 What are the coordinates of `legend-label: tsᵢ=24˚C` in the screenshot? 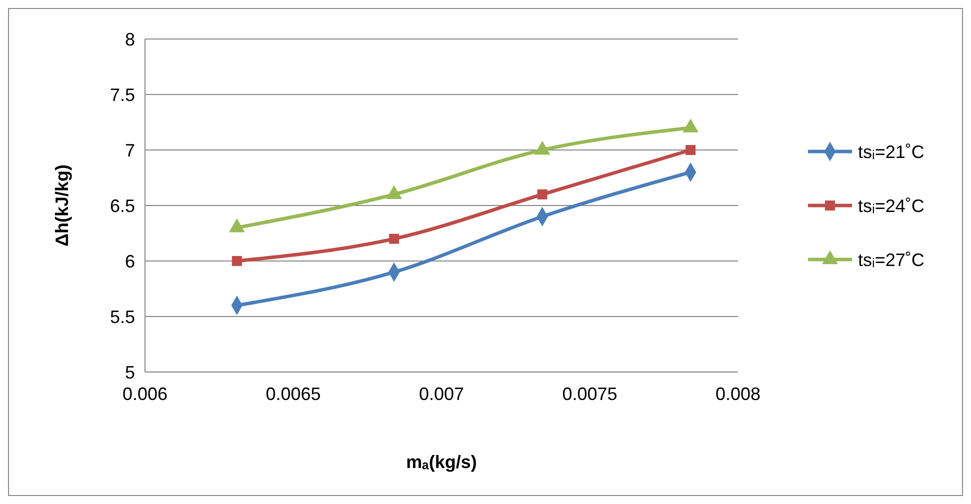 It's located at (891, 206).